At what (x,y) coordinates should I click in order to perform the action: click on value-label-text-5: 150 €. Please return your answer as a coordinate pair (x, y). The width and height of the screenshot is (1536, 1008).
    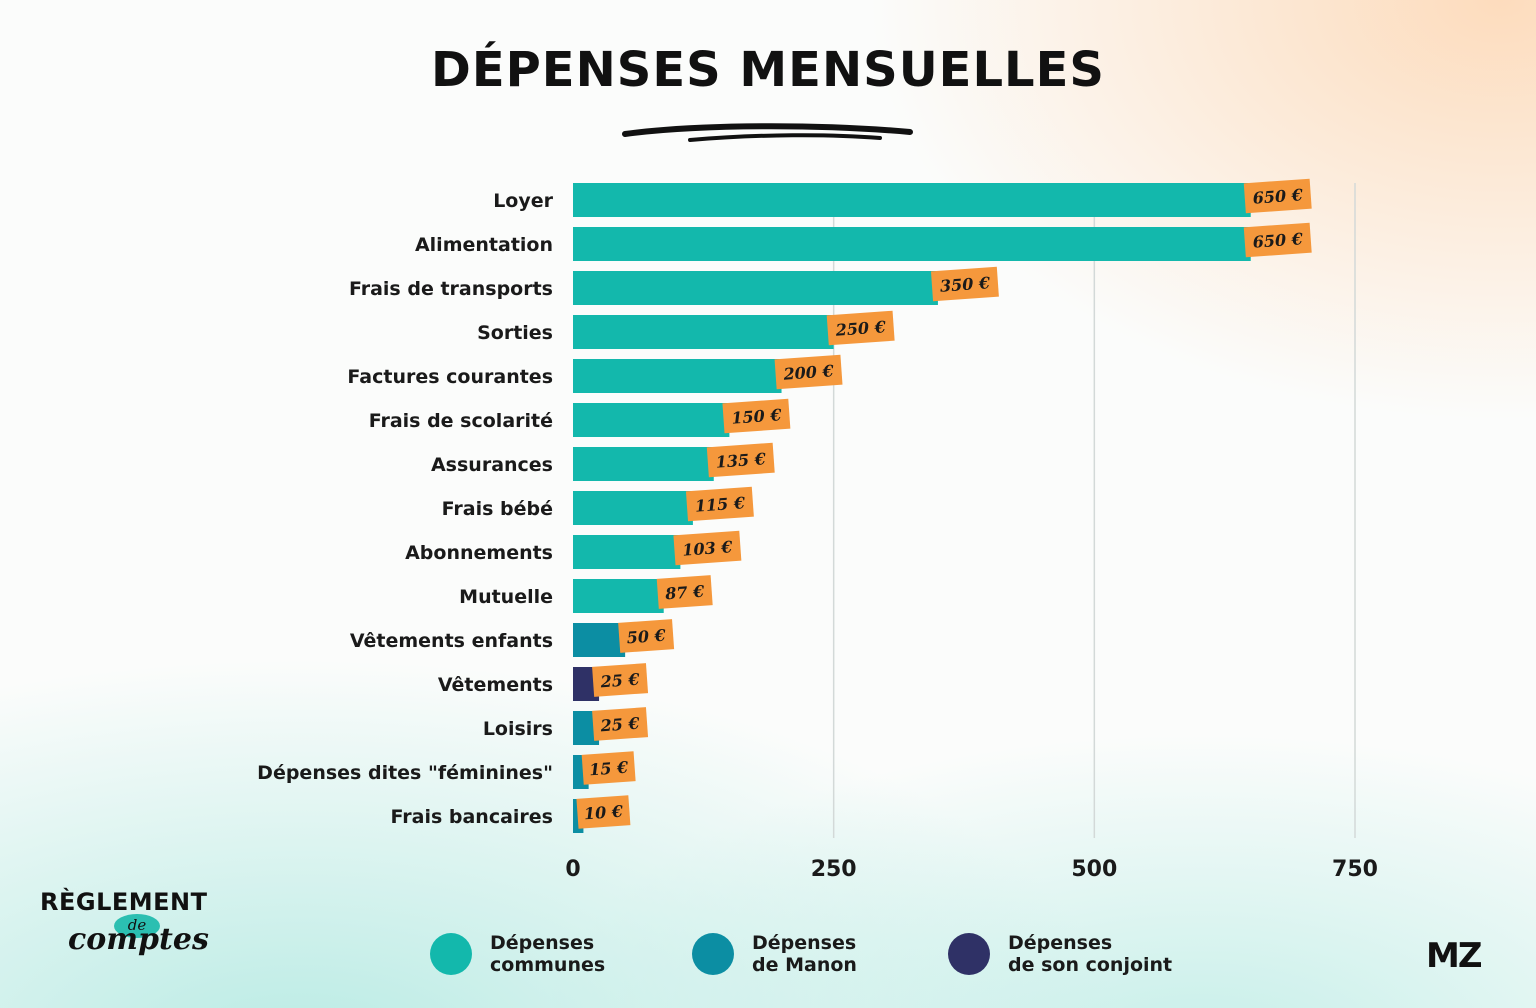
    Looking at the image, I should click on (757, 416).